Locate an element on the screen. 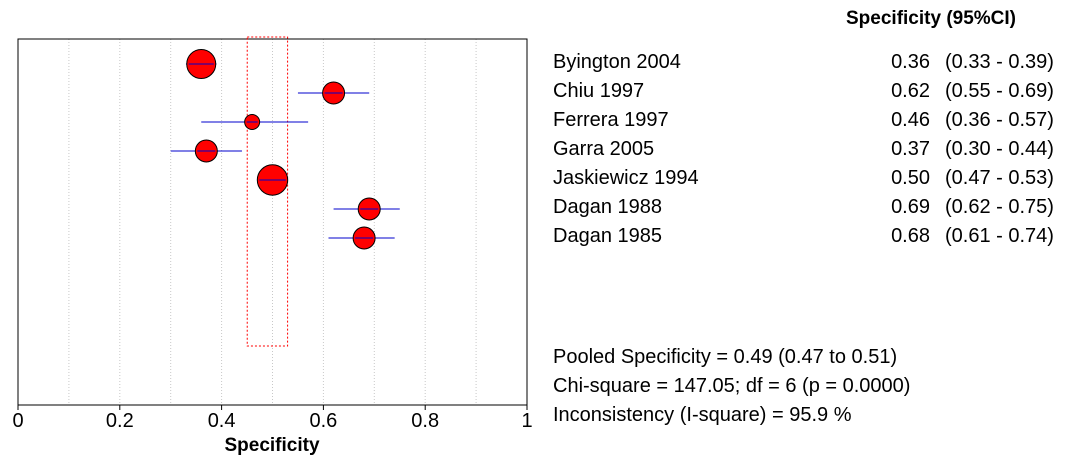 This screenshot has height=465, width=1086. study-estimate: 0.36 is located at coordinates (910, 62).